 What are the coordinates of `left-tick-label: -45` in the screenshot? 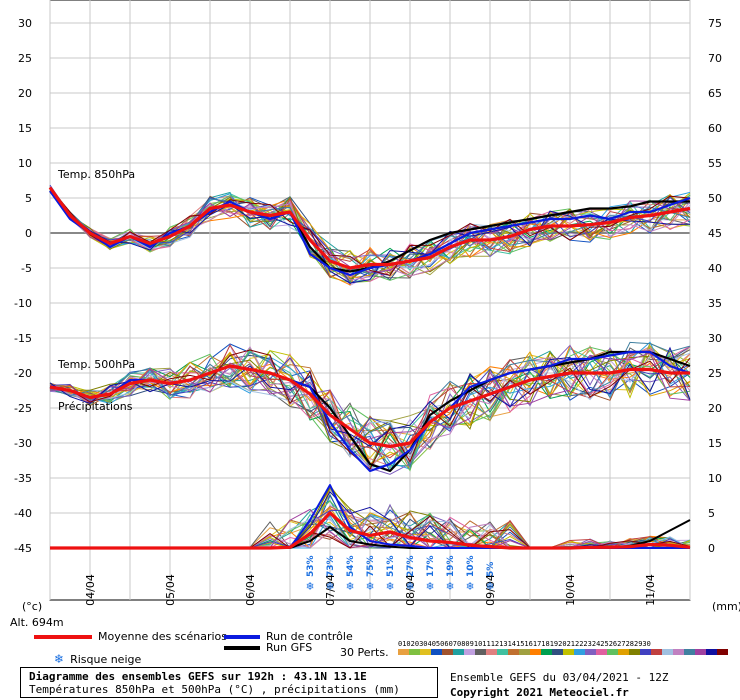 It's located at (23, 548).